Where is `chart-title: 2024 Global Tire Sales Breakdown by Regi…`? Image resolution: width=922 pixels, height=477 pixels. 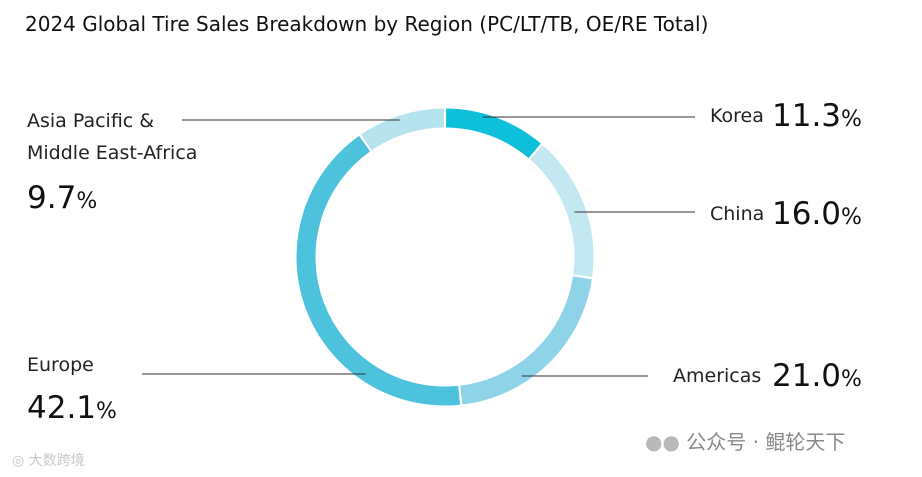 chart-title: 2024 Global Tire Sales Breakdown by Regi… is located at coordinates (367, 24).